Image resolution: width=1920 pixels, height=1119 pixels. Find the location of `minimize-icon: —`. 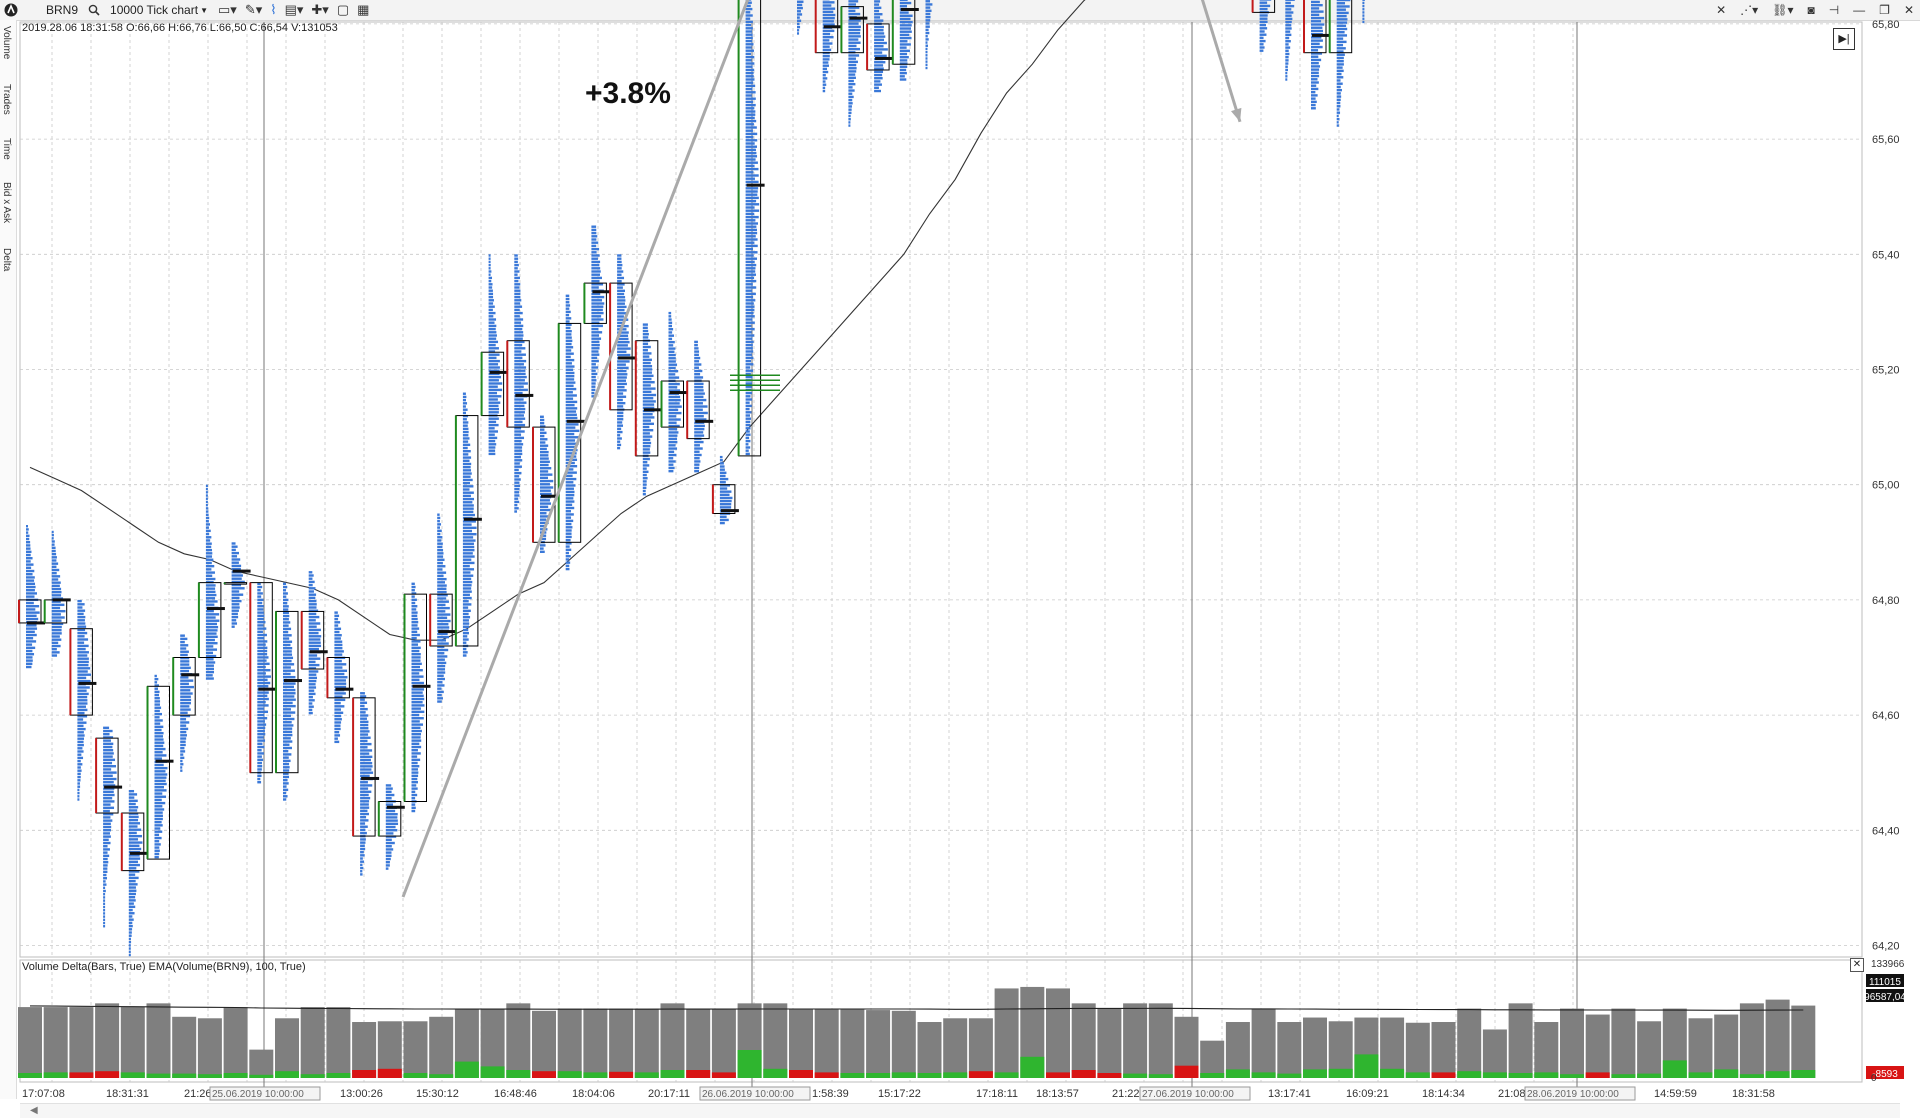

minimize-icon: — is located at coordinates (1859, 10).